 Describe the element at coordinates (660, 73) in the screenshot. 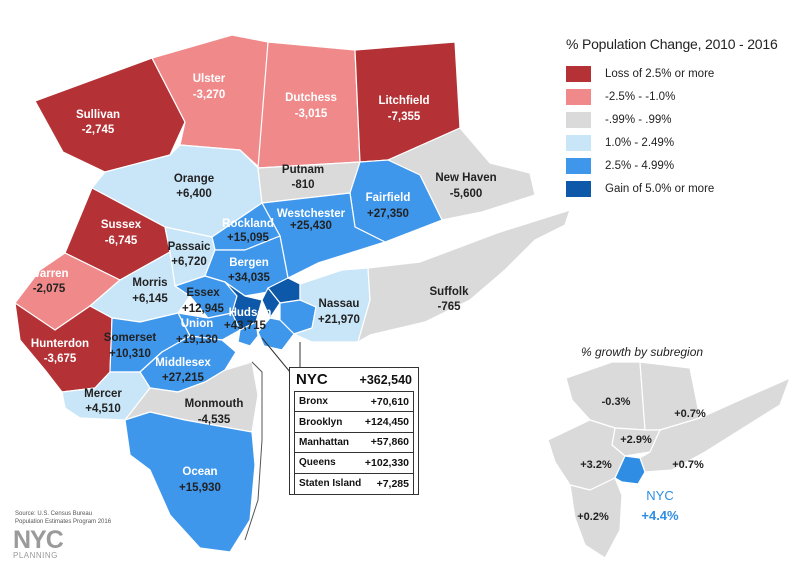

I see `legend-label: Loss of 2.5% or more` at that location.